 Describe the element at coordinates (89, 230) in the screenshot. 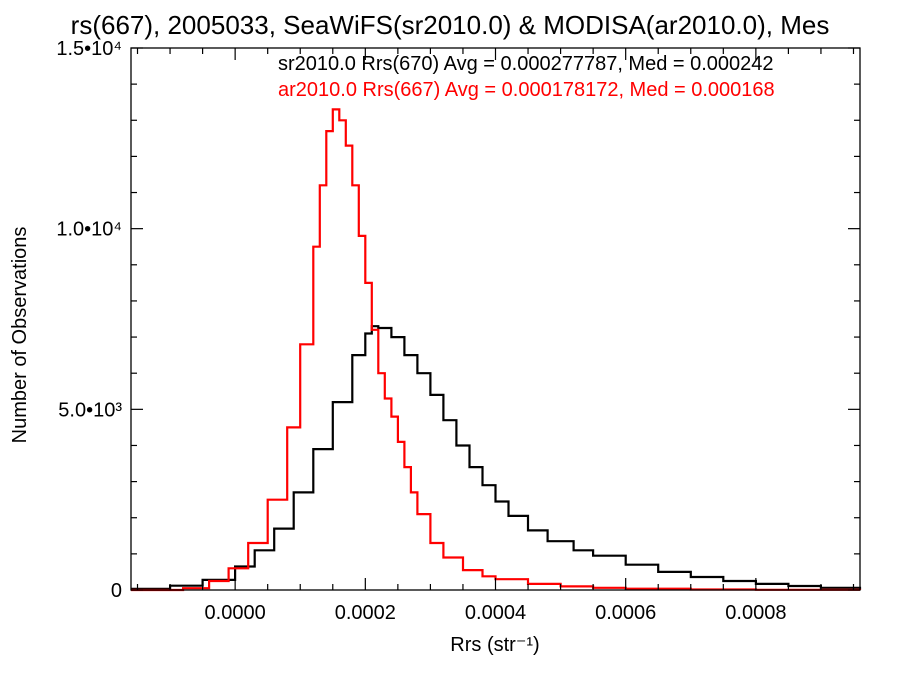

I see `y-tick-label: 1.0•10⁴` at that location.